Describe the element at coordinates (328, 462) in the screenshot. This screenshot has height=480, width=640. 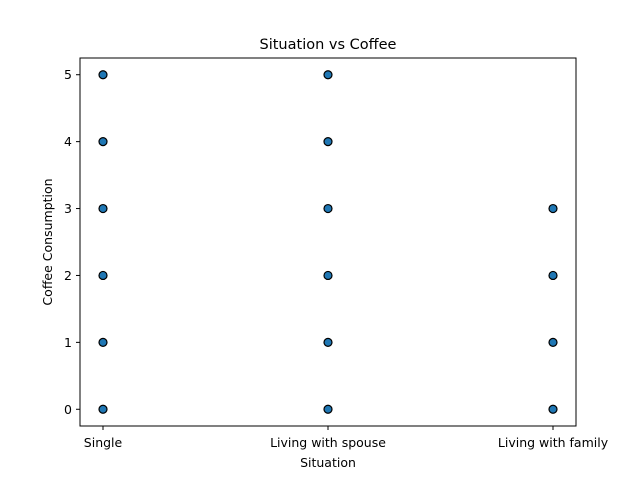
I see `x-axis-label: Situation` at that location.